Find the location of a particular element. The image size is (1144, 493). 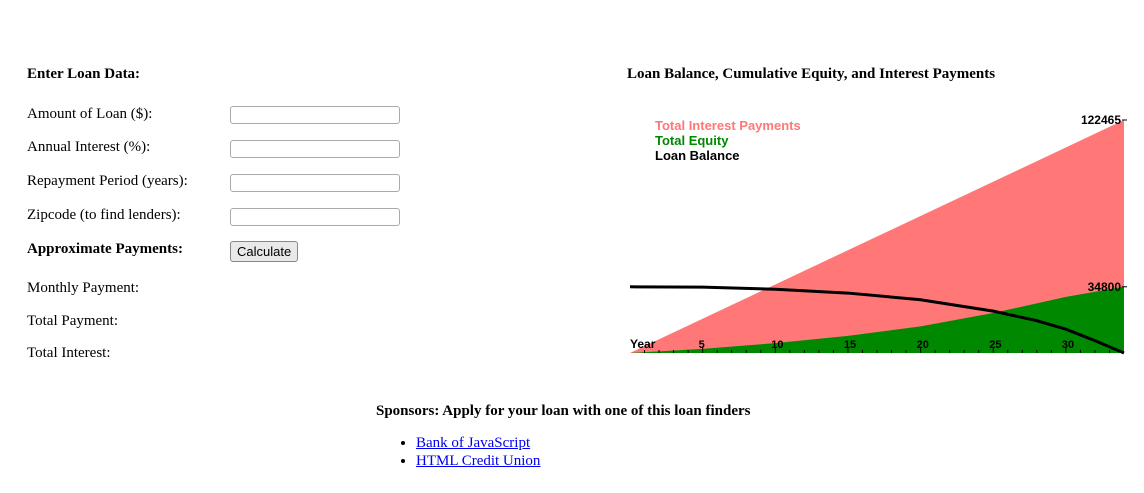

x-axis-label: Year is located at coordinates (643, 344).